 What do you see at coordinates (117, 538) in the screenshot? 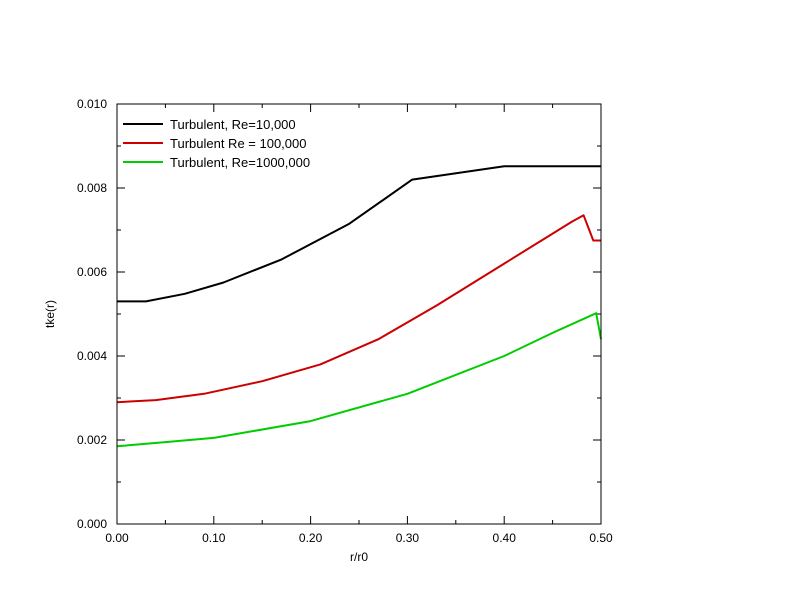
I see `x-tick-label: 0.00` at bounding box center [117, 538].